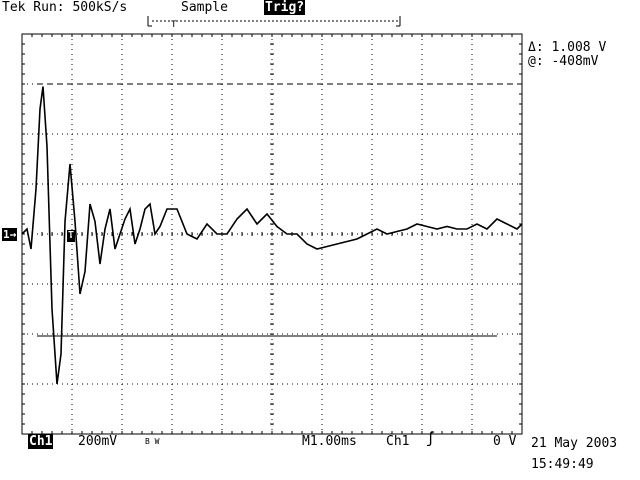 Image resolution: width=640 pixels, height=480 pixels. Describe the element at coordinates (398, 441) in the screenshot. I see `trigger-source: Ch1` at that location.